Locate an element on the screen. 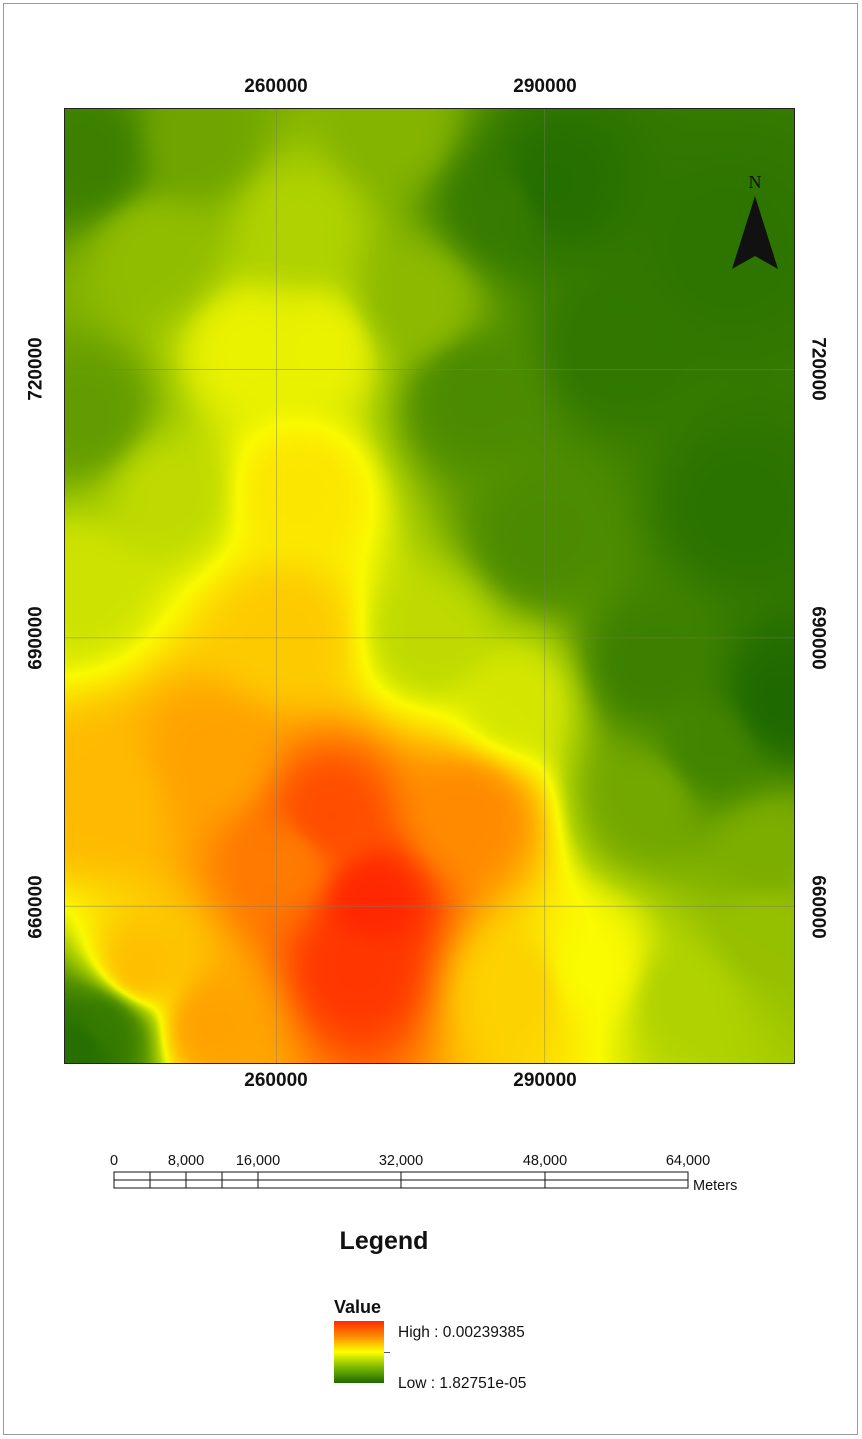 Image resolution: width=862 pixels, height=1439 pixels. grid-label-right-y3: 660000 is located at coordinates (818, 907).